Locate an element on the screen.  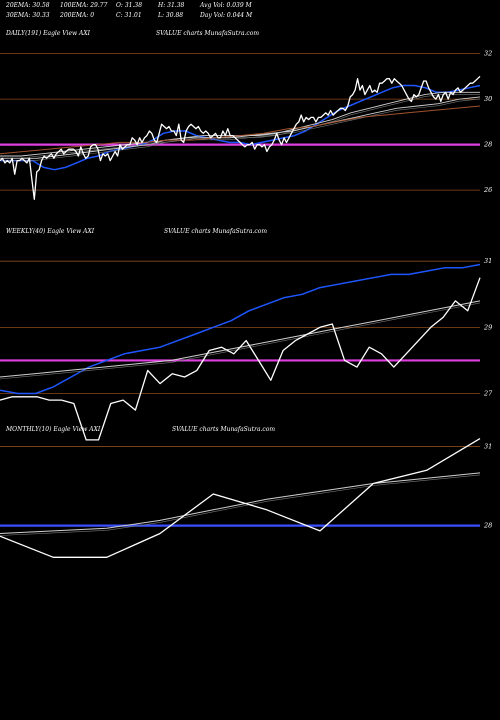
weekly-title: WEEKLY(40) Eagle View AXI is located at coordinates (50, 231).